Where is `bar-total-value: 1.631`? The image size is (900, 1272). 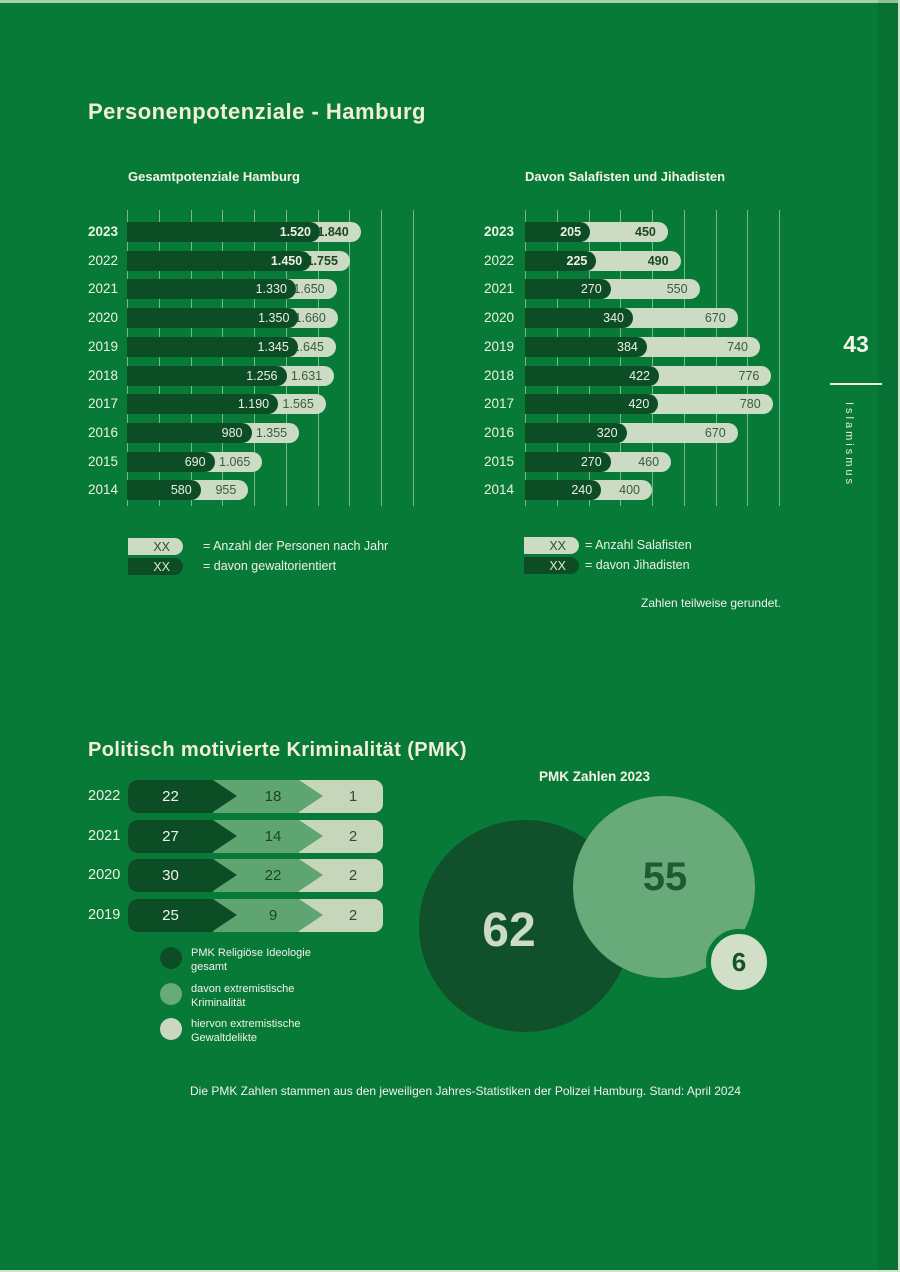 bar-total-value: 1.631 is located at coordinates (306, 375).